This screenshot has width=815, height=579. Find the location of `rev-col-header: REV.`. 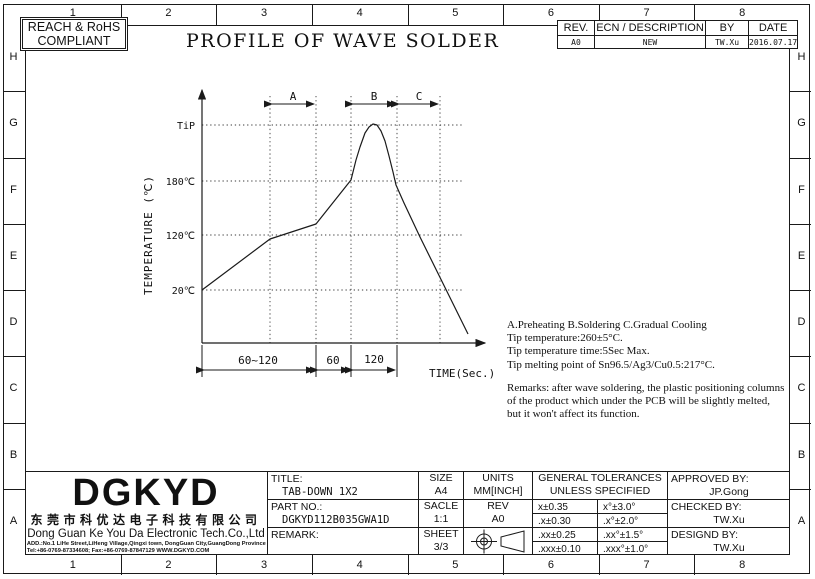

rev-col-header: REV. is located at coordinates (576, 28).